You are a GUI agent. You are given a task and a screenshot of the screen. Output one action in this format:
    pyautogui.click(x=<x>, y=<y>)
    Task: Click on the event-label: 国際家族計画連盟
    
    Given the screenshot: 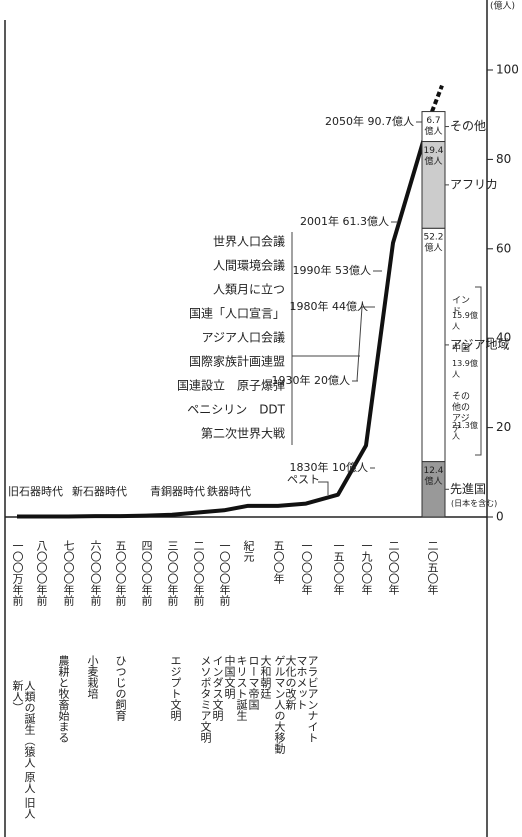 What is the action you would take?
    pyautogui.click(x=237, y=361)
    